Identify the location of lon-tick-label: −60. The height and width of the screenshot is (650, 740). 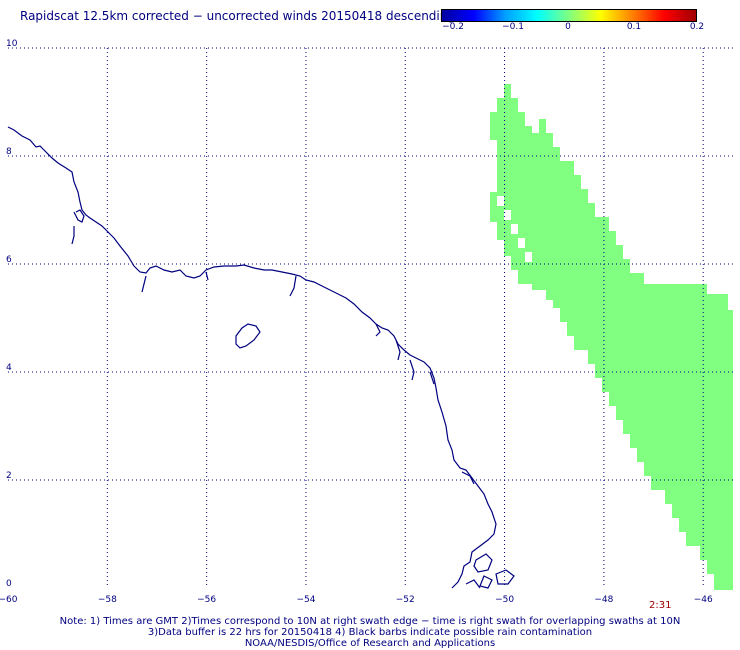
(9, 600).